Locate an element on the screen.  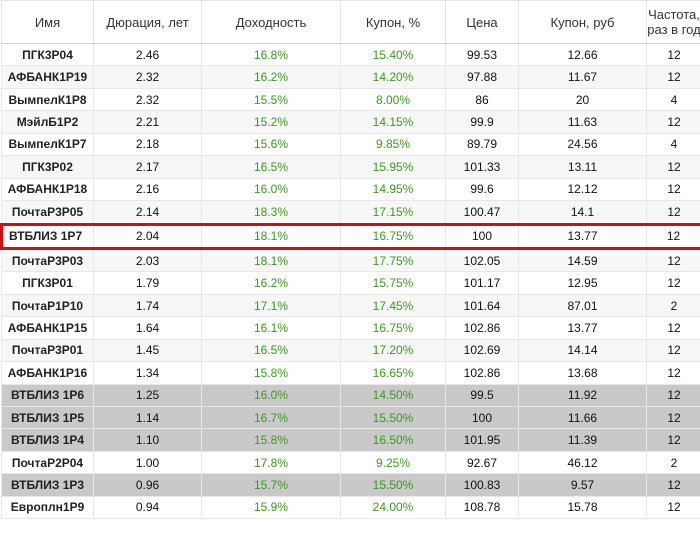
cell-name: АФБАНК1Р16 is located at coordinates (47, 373).